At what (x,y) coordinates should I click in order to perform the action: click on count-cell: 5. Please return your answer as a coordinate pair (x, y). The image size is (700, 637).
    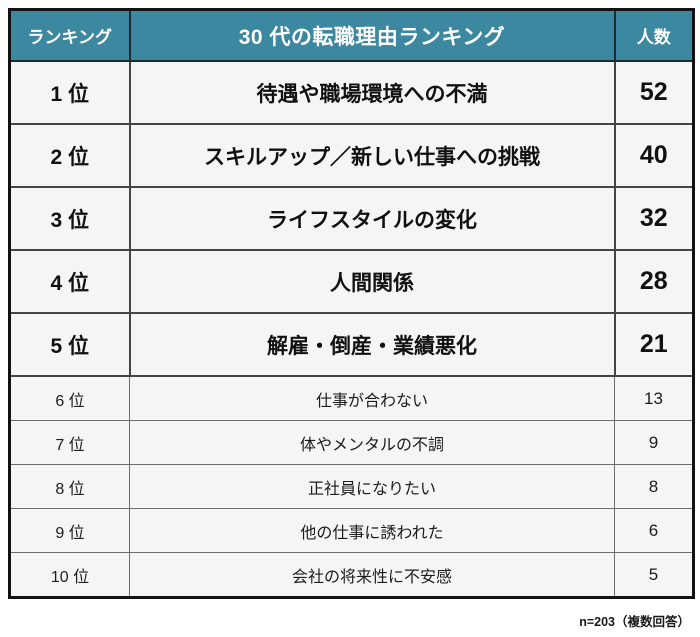
    Looking at the image, I should click on (654, 575).